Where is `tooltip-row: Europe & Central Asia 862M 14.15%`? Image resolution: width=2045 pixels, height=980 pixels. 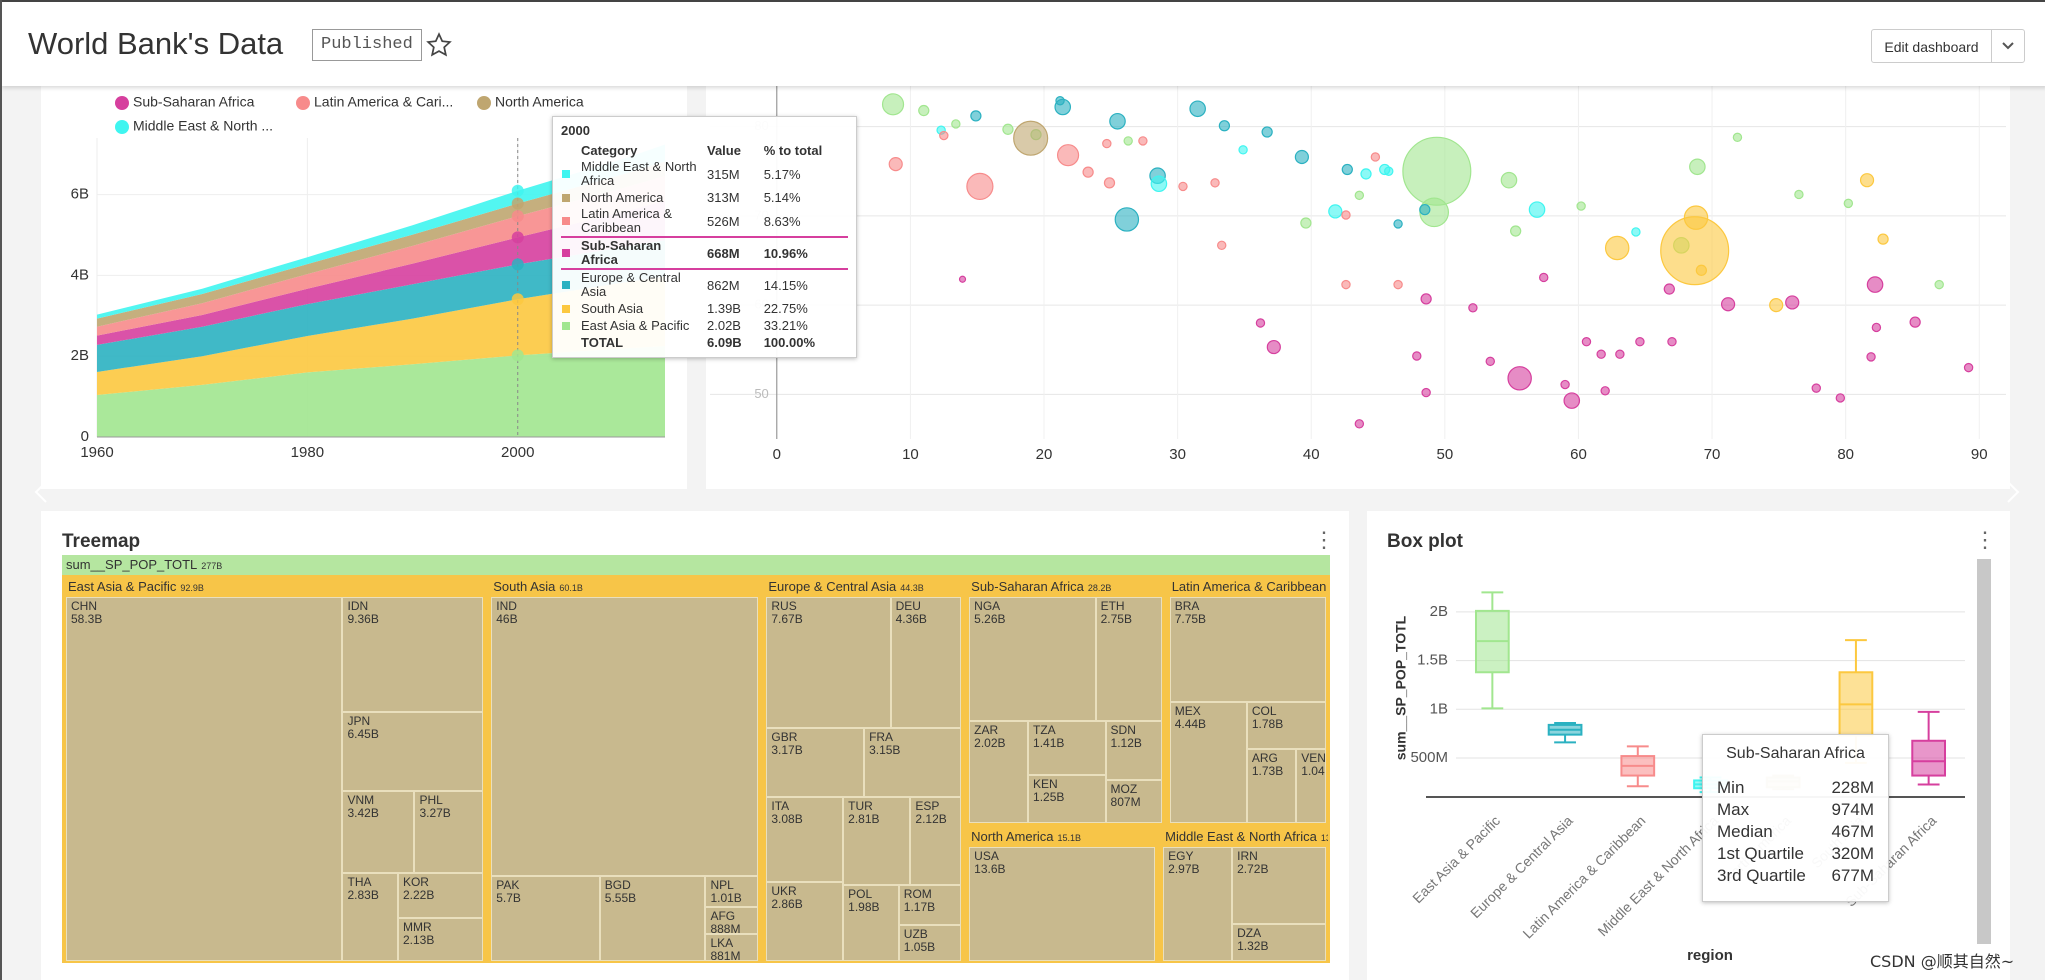
tooltip-row: Europe & Central Asia 862M 14.15% is located at coordinates (704, 284).